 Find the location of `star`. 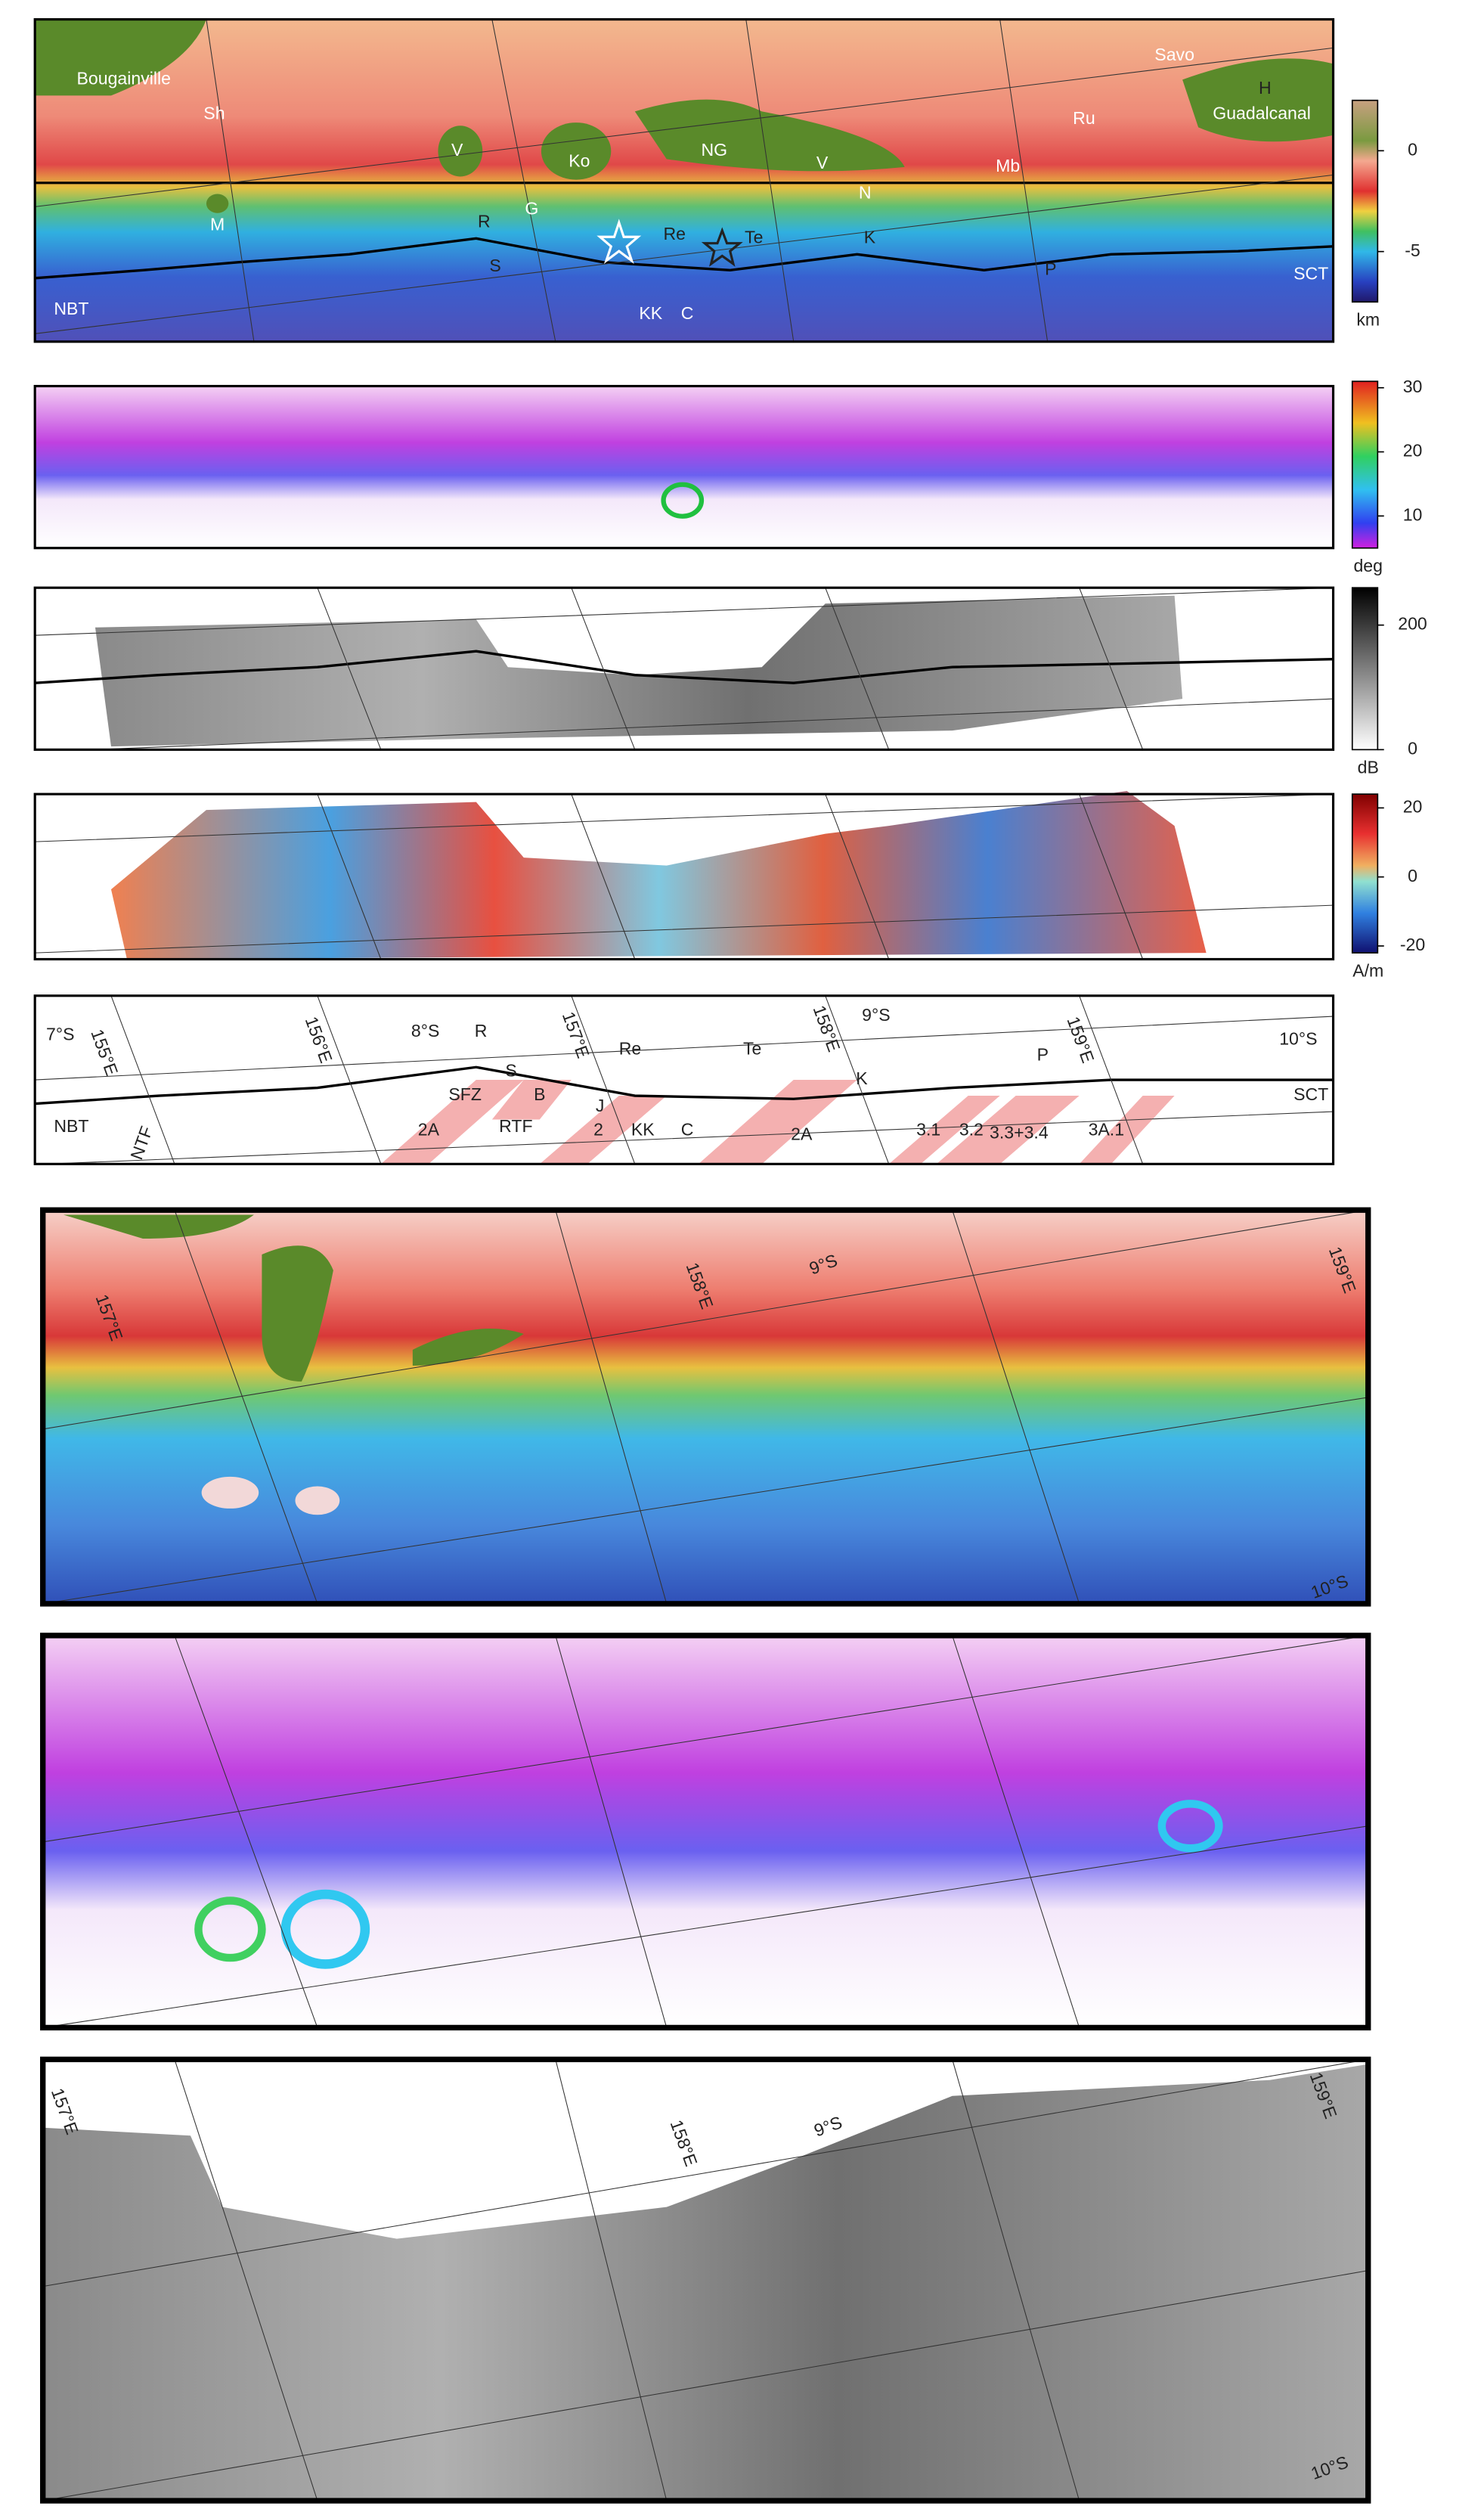

star is located at coordinates (619, 242).